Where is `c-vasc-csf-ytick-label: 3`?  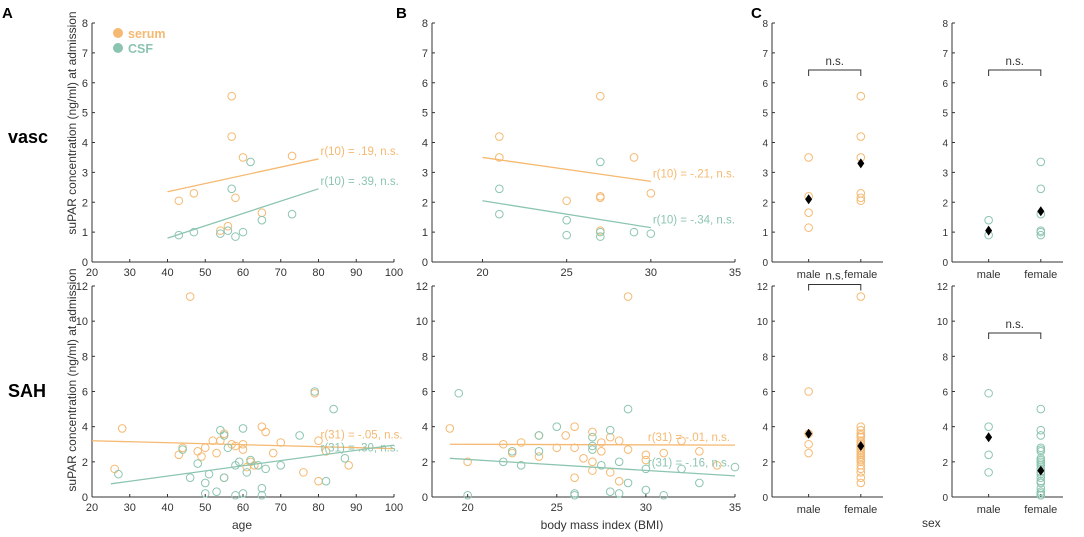 c-vasc-csf-ytick-label: 3 is located at coordinates (945, 173).